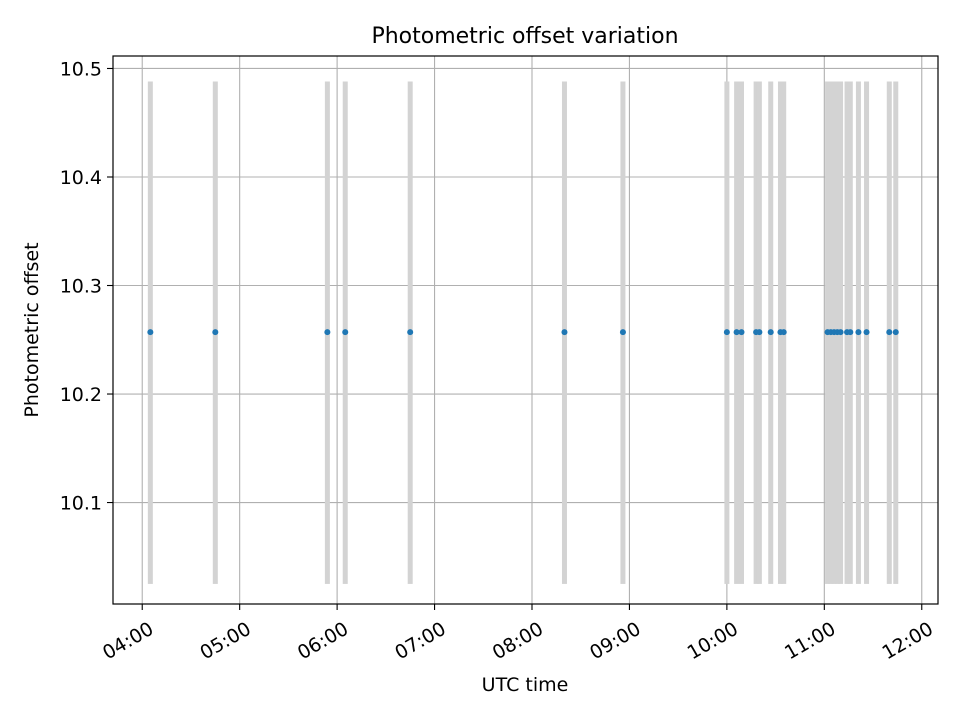 The width and height of the screenshot is (960, 720). I want to click on y-tick-label: 10.3, so click(81, 287).